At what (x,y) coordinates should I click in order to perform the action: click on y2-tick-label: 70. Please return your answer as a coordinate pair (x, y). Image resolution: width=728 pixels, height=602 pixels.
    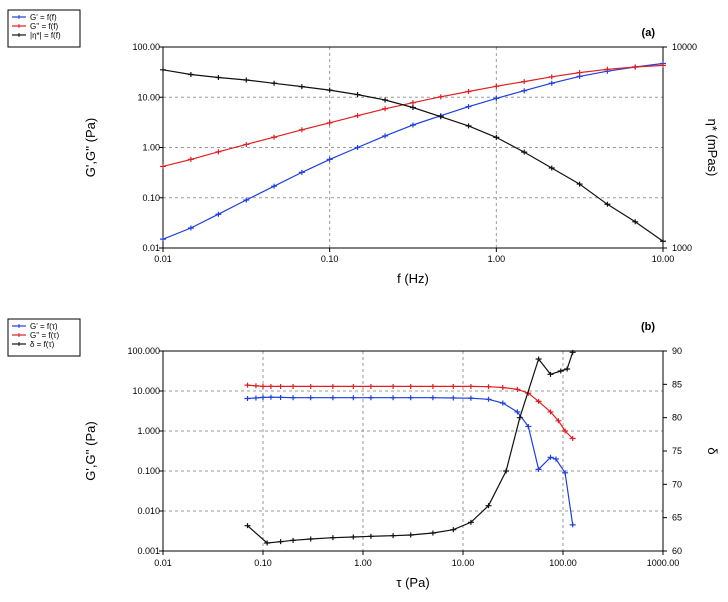
    Looking at the image, I should click on (677, 484).